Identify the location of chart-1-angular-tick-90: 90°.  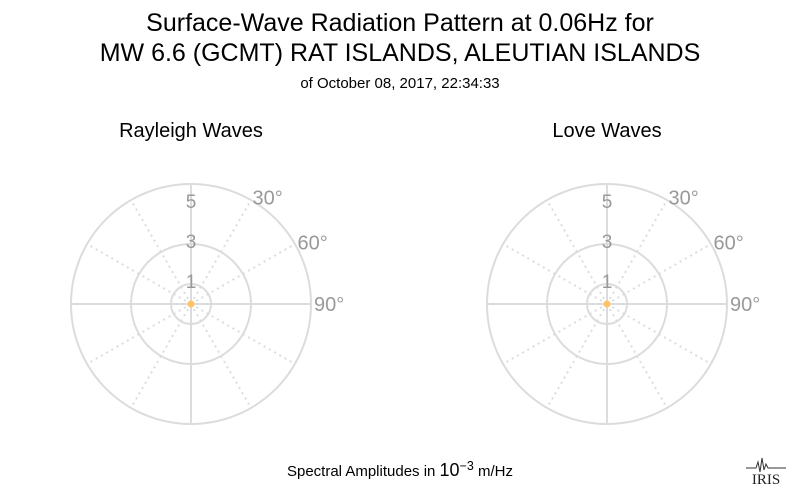
(329, 305).